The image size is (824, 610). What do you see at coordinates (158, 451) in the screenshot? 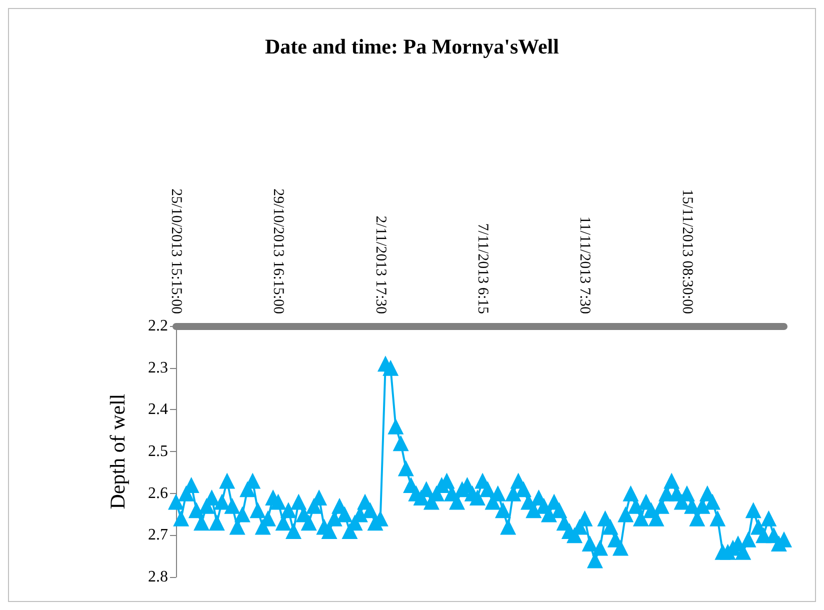
I see `y-tick-label: 2.5` at bounding box center [158, 451].